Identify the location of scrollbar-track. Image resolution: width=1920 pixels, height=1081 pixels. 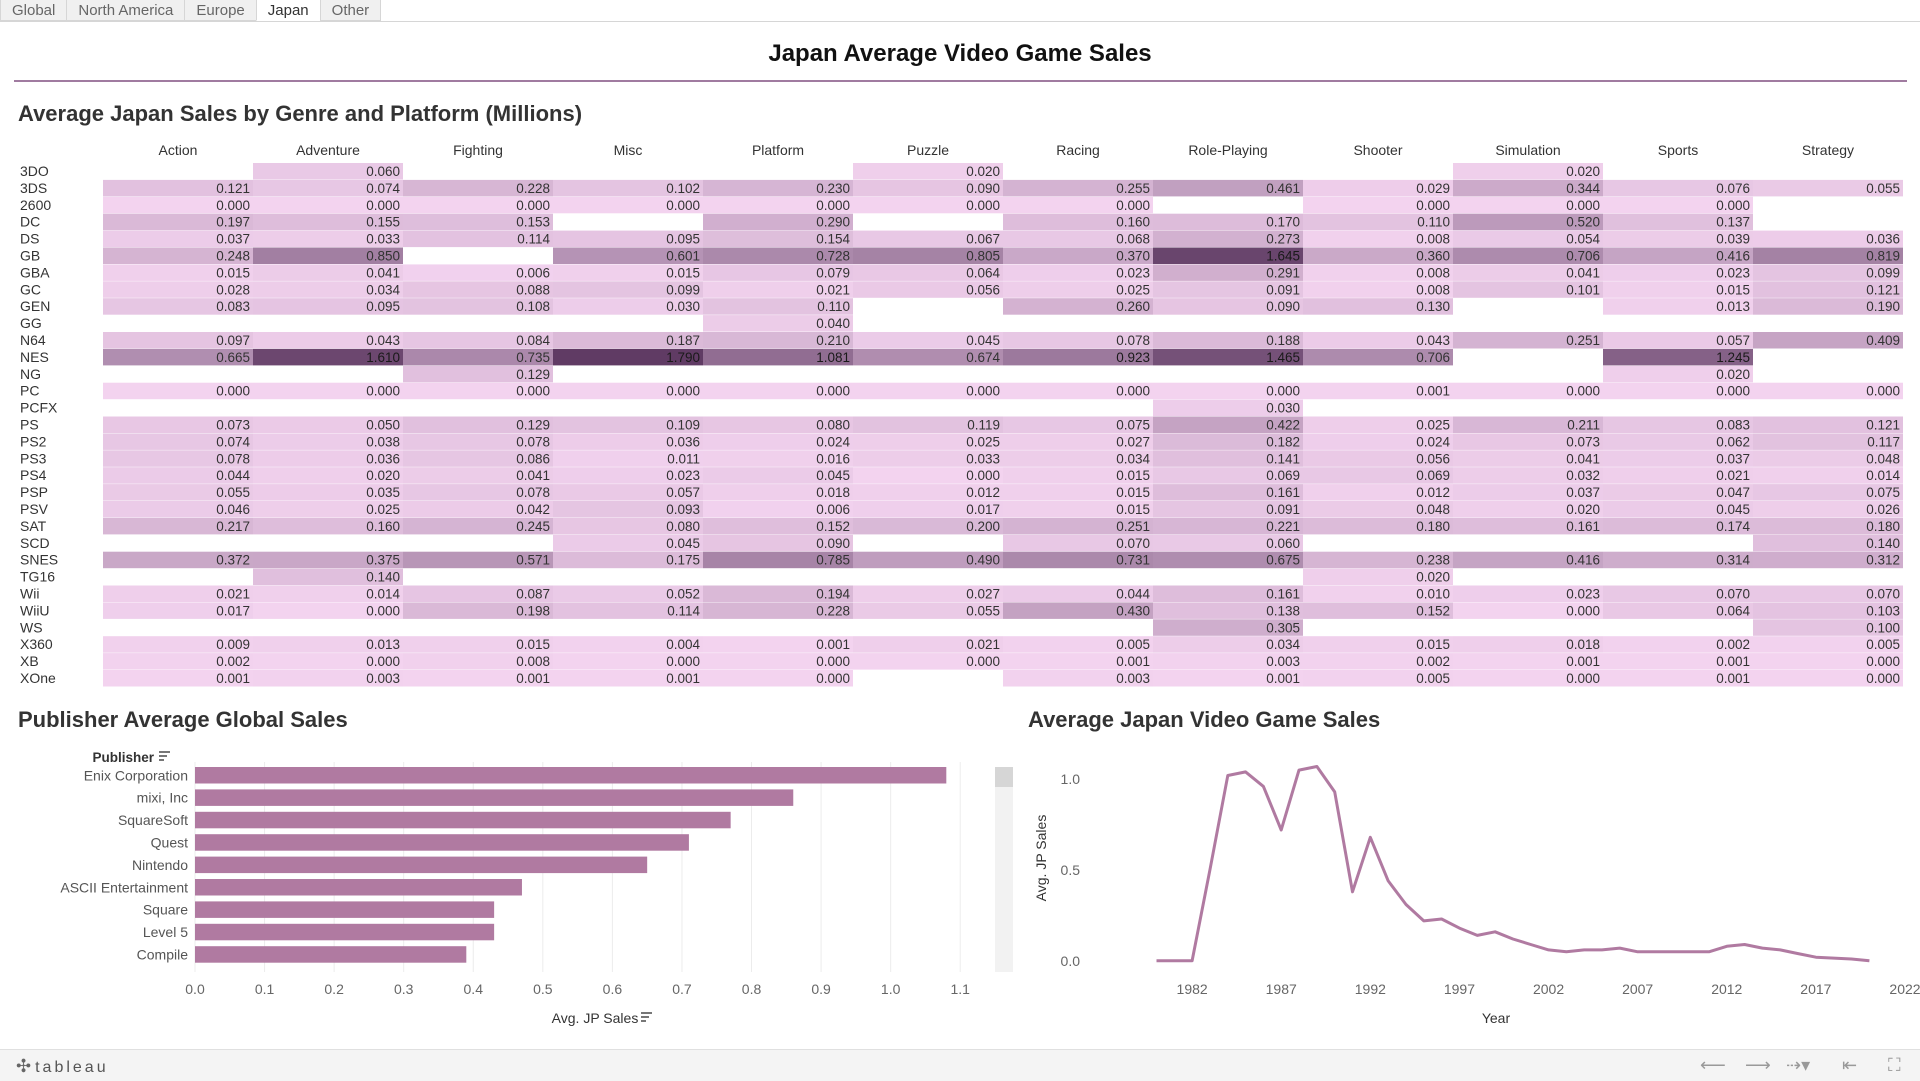
(1004, 869).